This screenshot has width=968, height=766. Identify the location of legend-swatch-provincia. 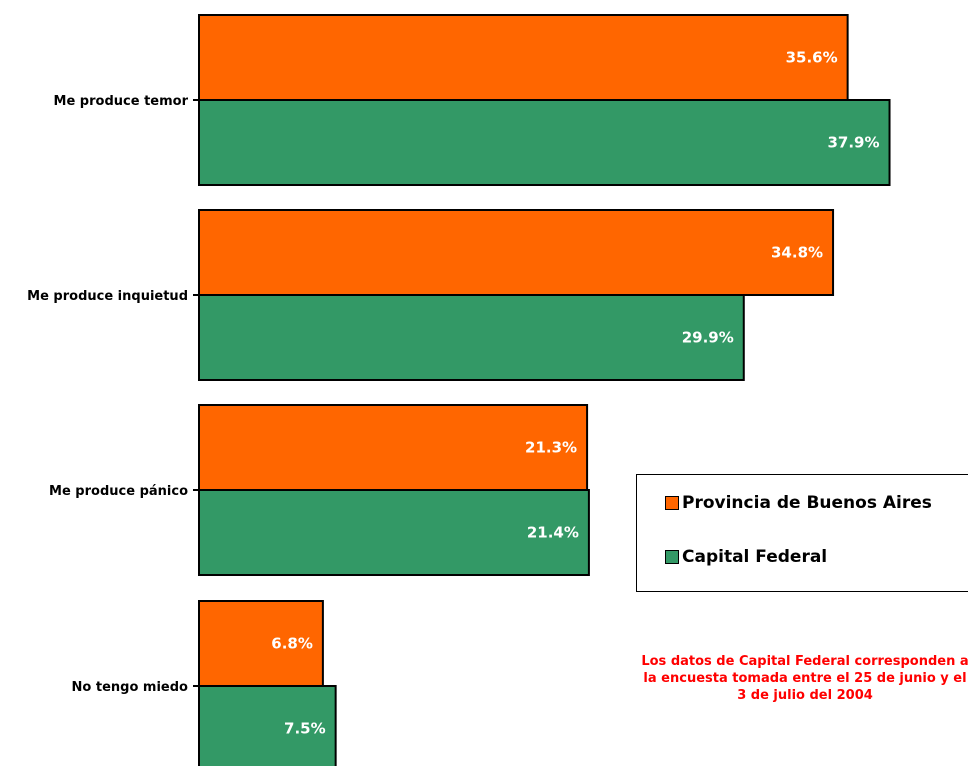
(672, 503).